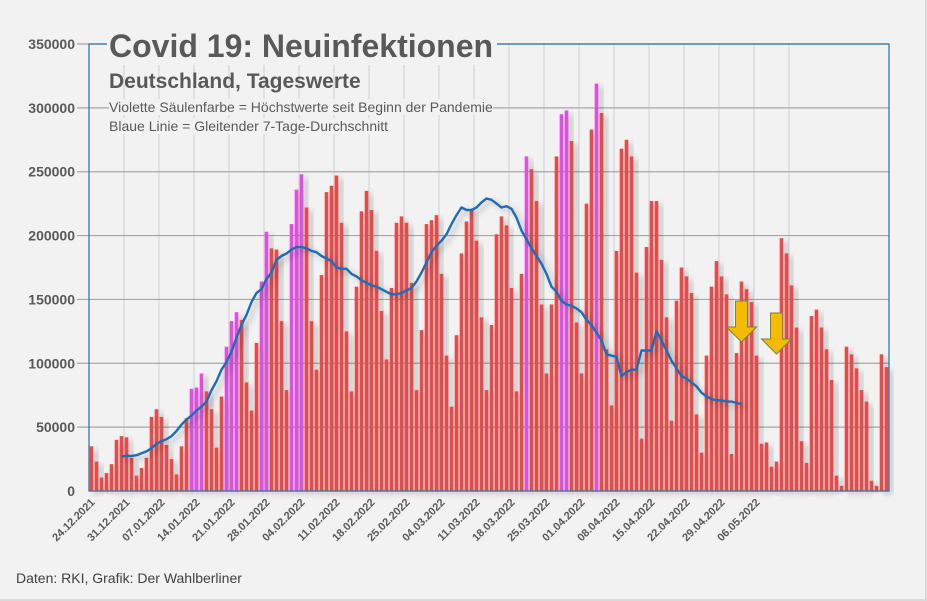 The height and width of the screenshot is (601, 927). What do you see at coordinates (51, 299) in the screenshot?
I see `y-tick-label: 150000` at bounding box center [51, 299].